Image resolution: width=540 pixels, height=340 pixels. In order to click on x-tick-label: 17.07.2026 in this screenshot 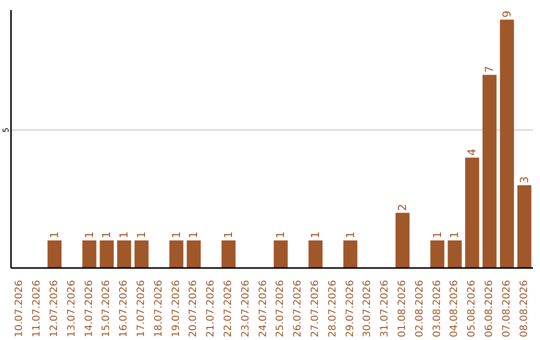, I will do `click(141, 309)`.